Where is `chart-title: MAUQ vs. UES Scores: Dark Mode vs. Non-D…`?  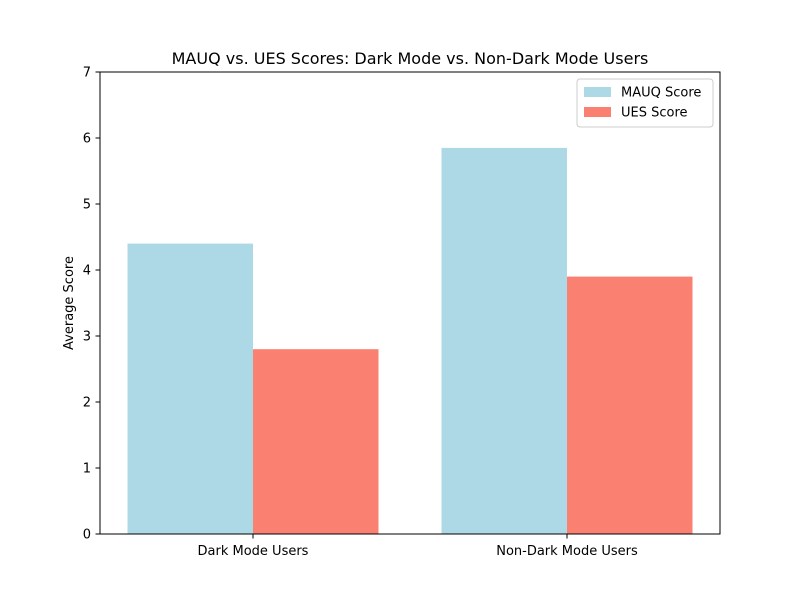 chart-title: MAUQ vs. UES Scores: Dark Mode vs. Non-D… is located at coordinates (410, 58).